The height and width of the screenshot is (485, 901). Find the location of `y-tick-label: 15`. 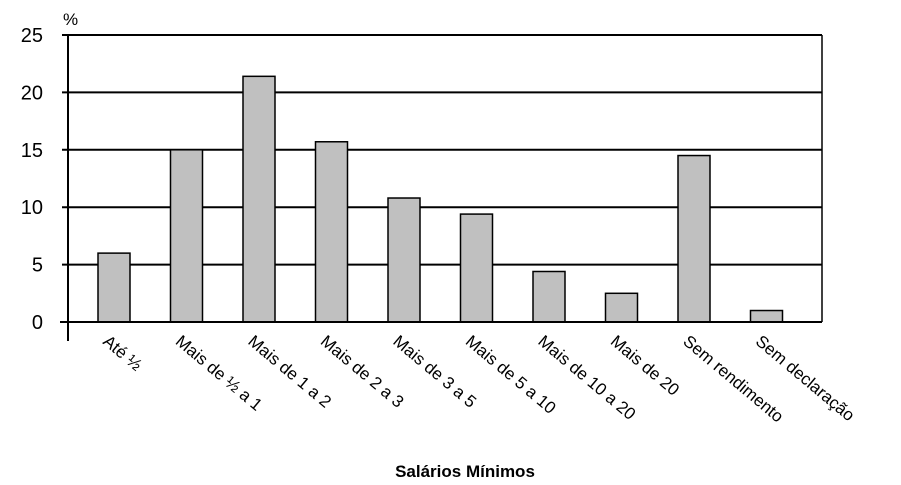

y-tick-label: 15 is located at coordinates (32, 151).